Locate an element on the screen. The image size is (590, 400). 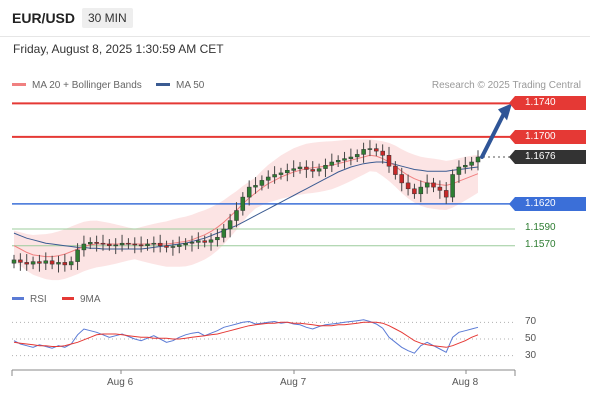
projection-arrowhead is located at coordinates (505, 112).